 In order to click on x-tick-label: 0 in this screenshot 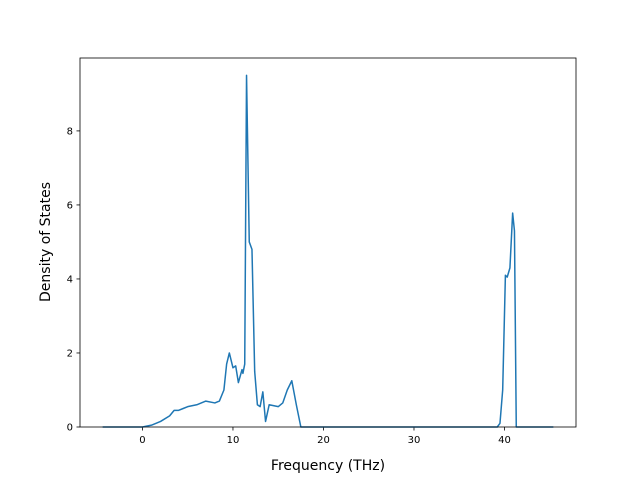, I will do `click(142, 440)`.